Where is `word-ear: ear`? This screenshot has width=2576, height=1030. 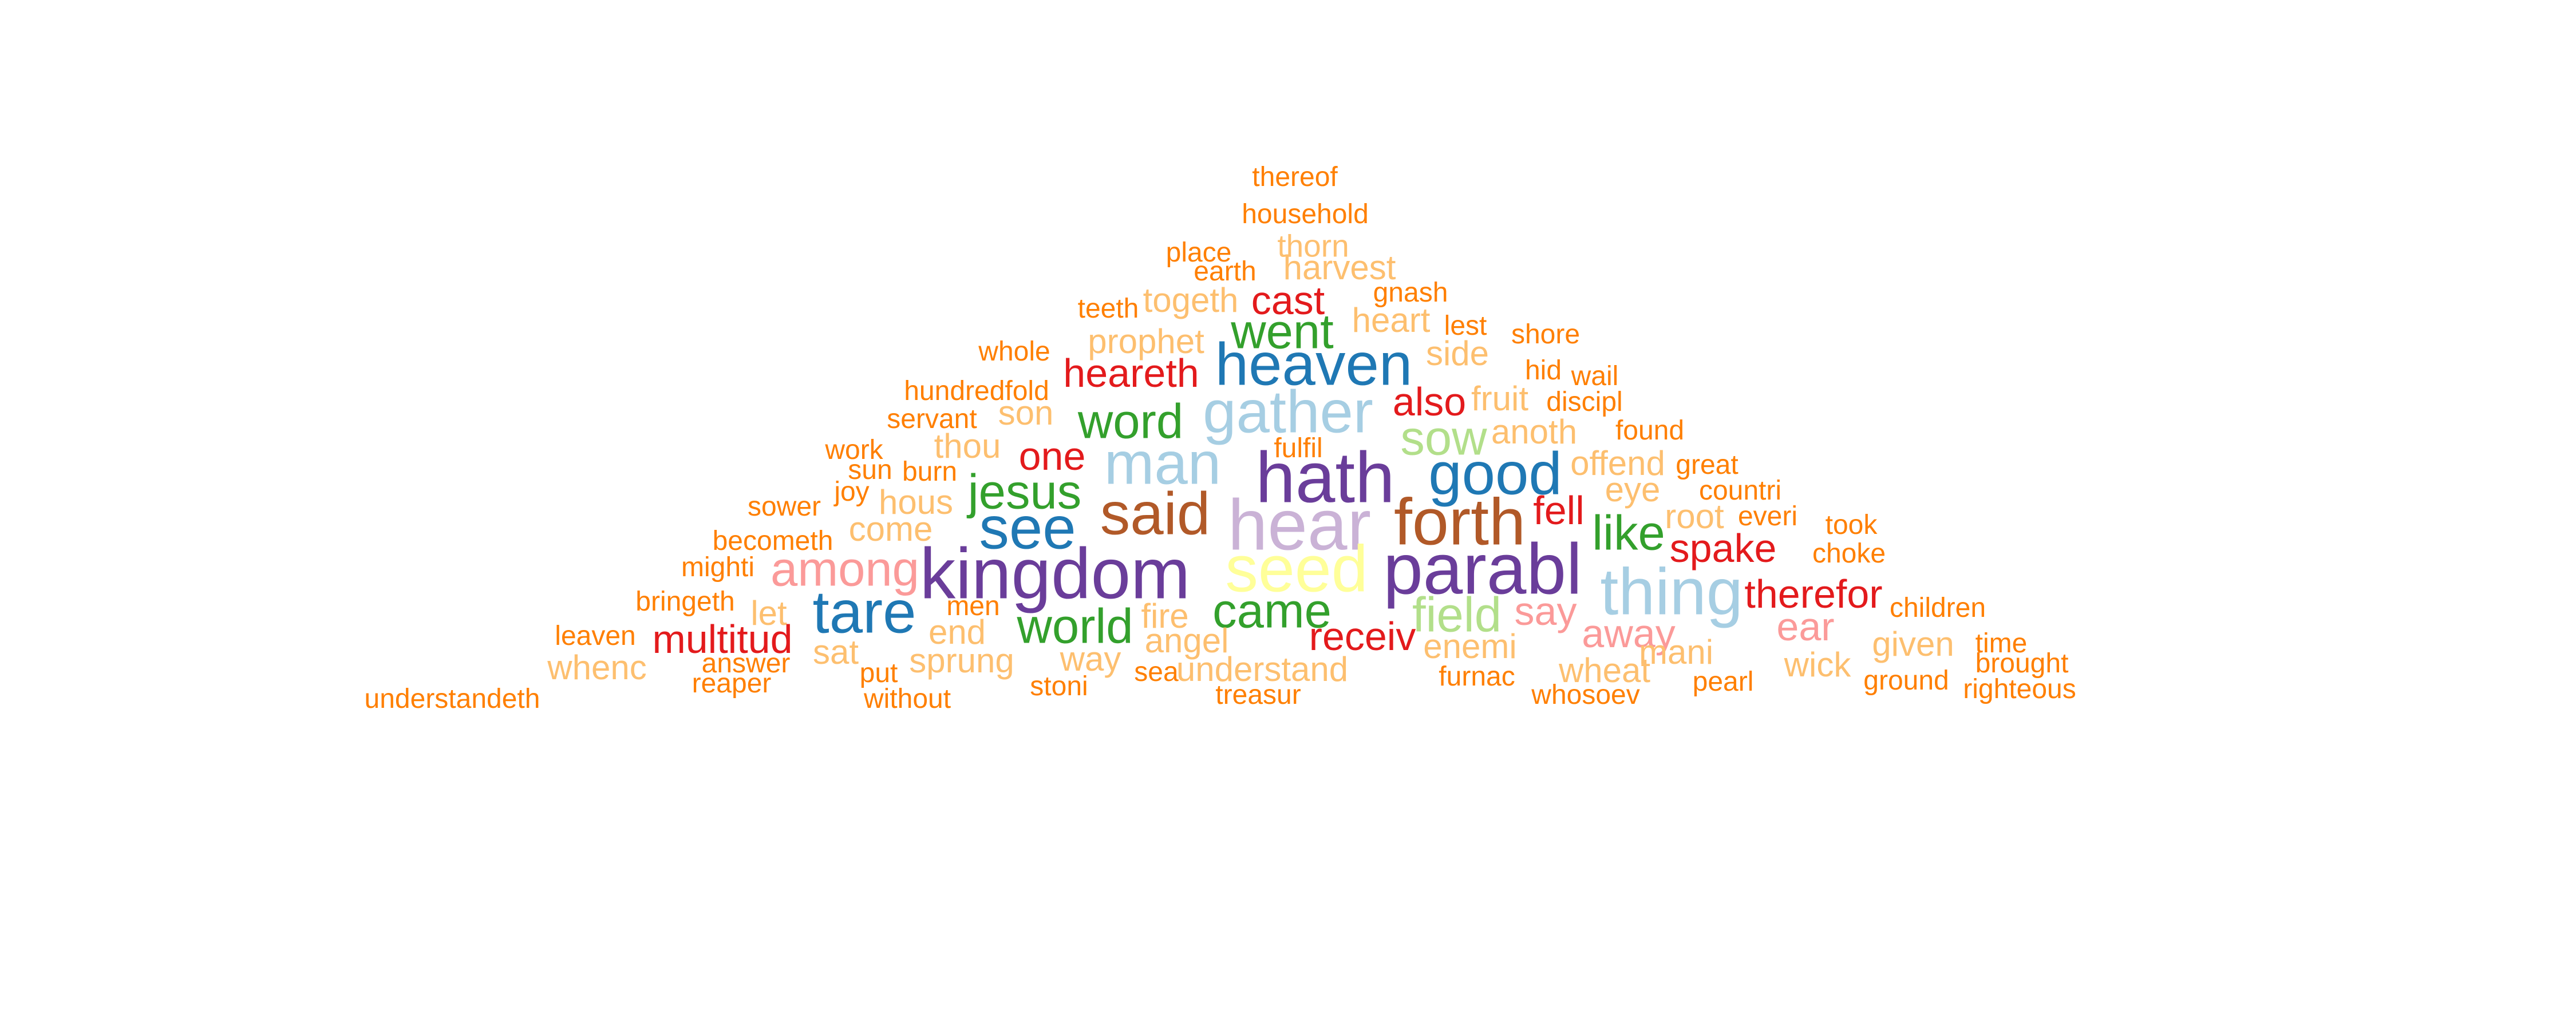
word-ear: ear is located at coordinates (1805, 626).